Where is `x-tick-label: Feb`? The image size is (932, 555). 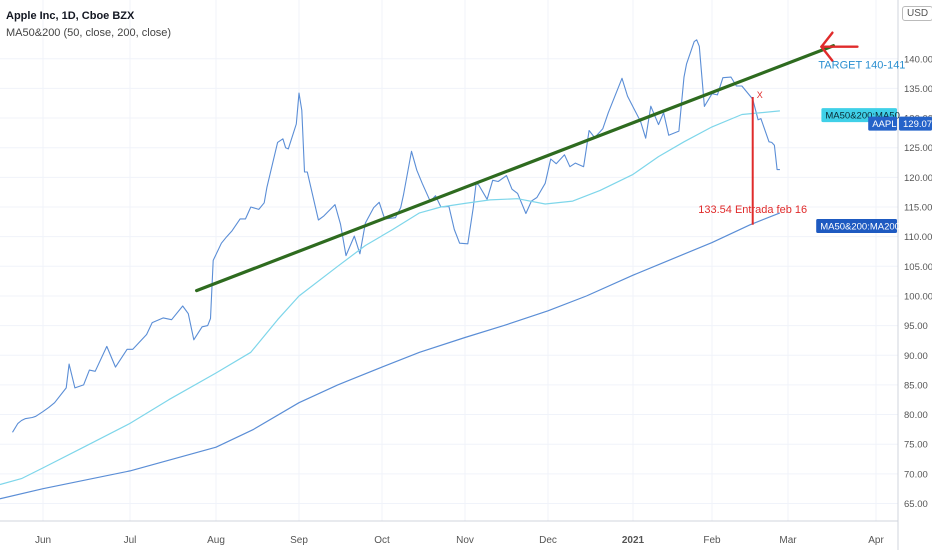
x-tick-label: Feb is located at coordinates (712, 540).